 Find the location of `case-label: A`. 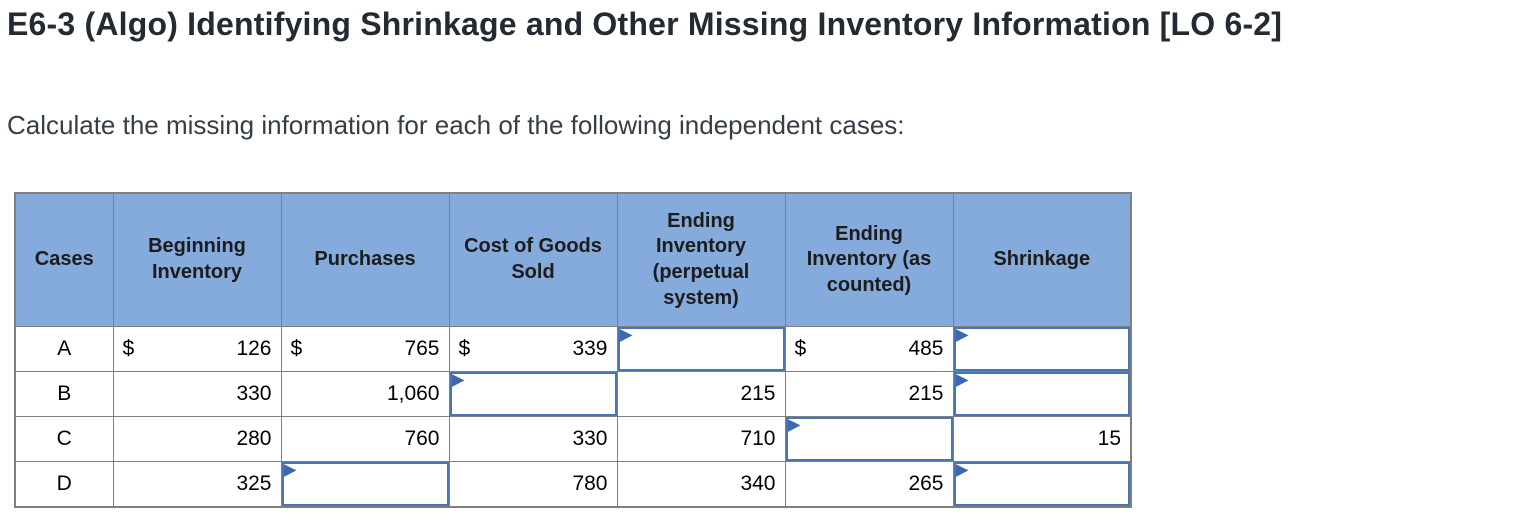

case-label: A is located at coordinates (64, 348).